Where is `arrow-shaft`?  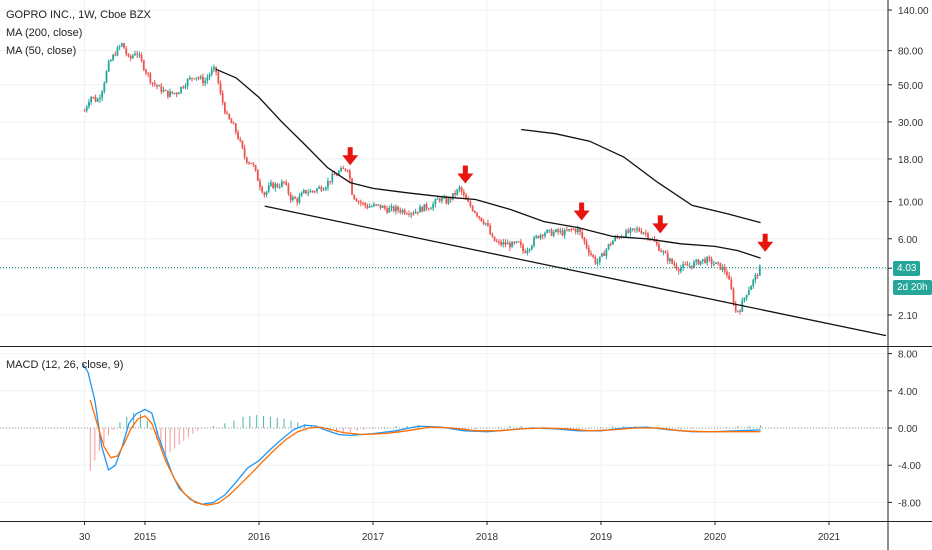
arrow-shaft is located at coordinates (465, 170).